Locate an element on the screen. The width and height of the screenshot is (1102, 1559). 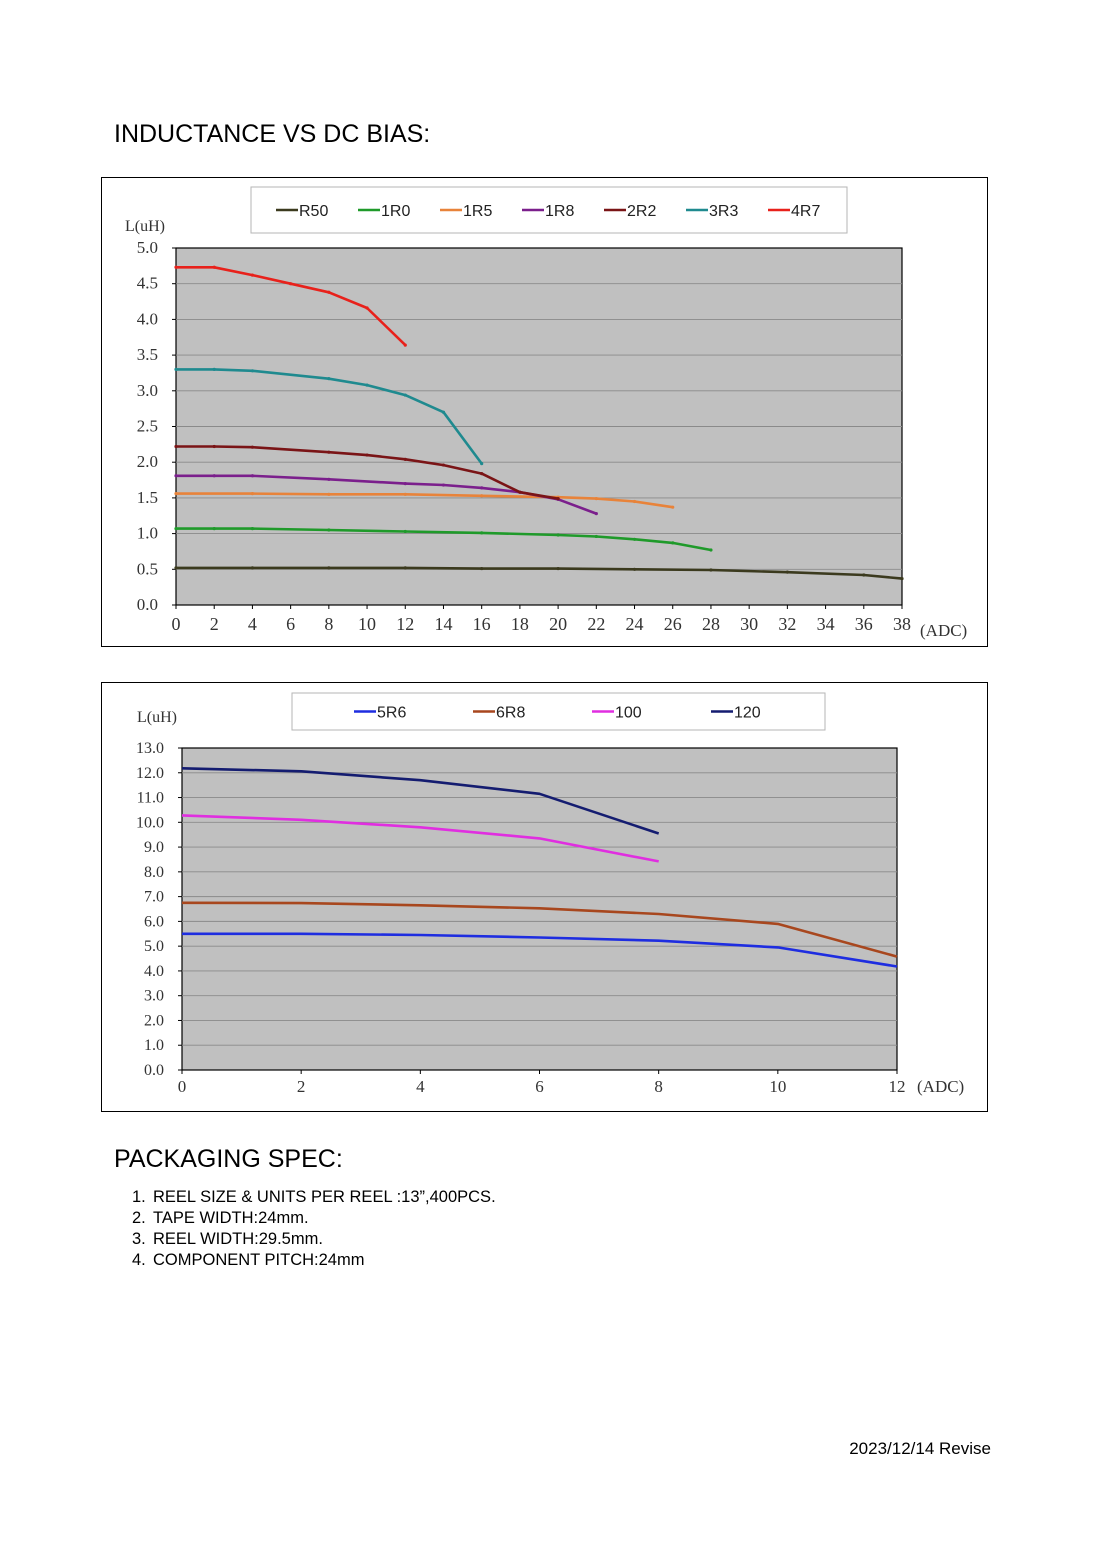
x-tick-label: 2 is located at coordinates (301, 1086).